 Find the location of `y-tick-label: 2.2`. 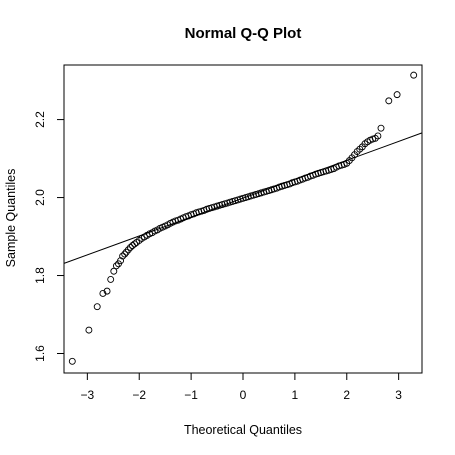

y-tick-label: 2.2 is located at coordinates (40, 119).